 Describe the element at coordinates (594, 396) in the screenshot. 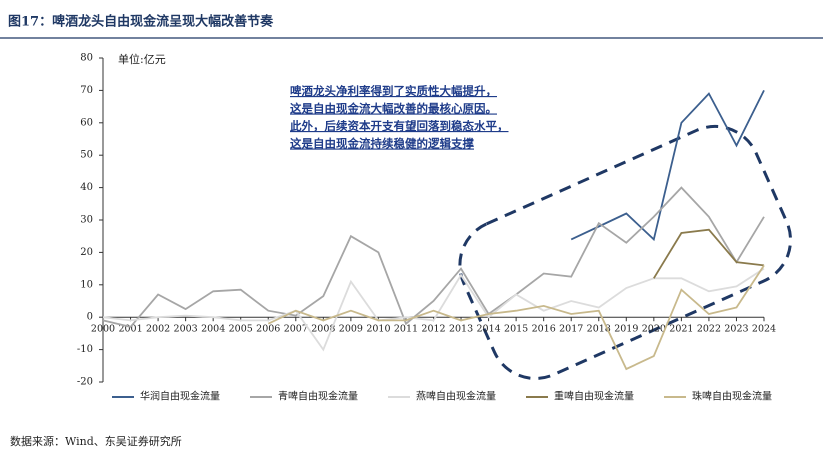

I see `legend-label: 重啤自由现金流量` at that location.